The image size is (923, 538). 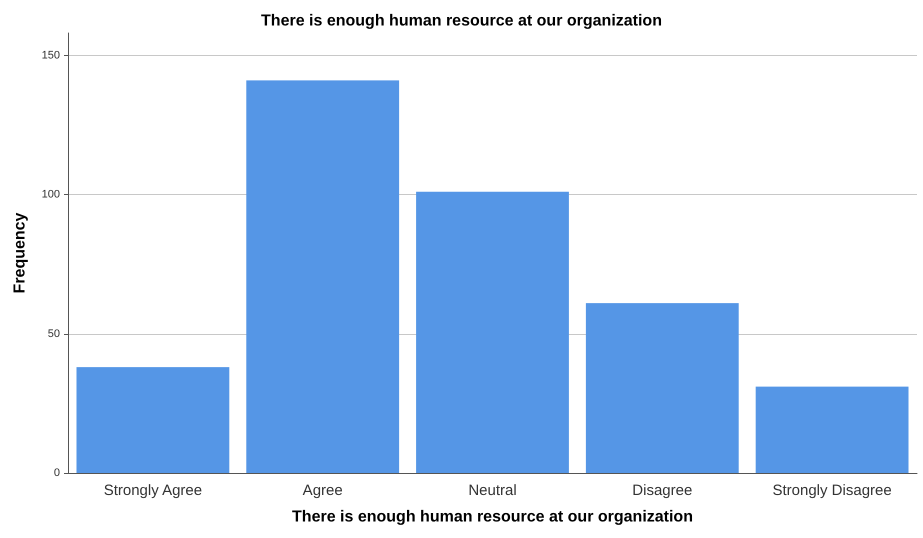 What do you see at coordinates (153, 490) in the screenshot?
I see `x-tick-label: Strongly Agree` at bounding box center [153, 490].